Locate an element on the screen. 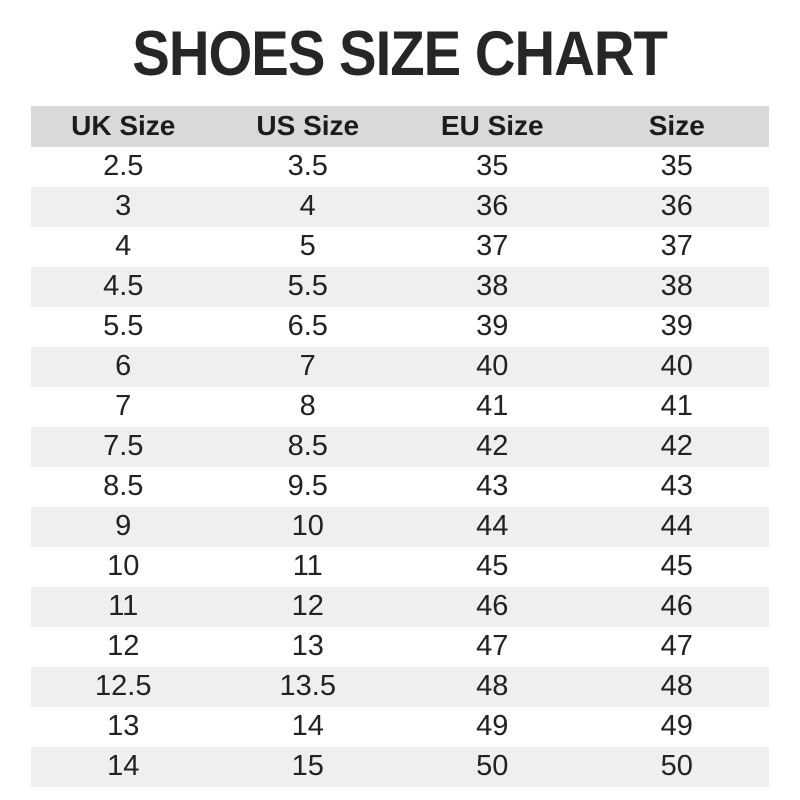  table-row: 9 10 44 44 is located at coordinates (400, 526).